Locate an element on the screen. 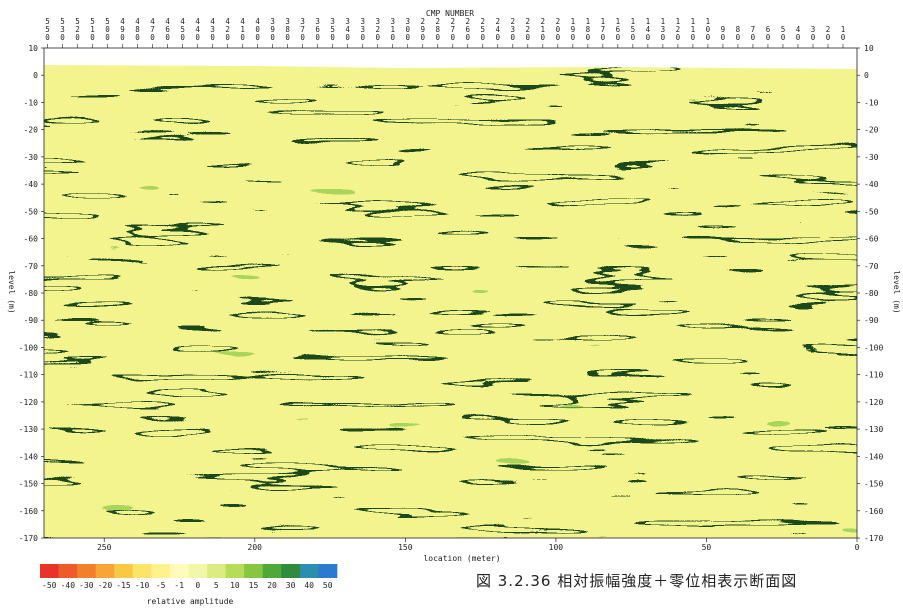 The image size is (903, 614). y-tick-label-right: 0 is located at coordinates (866, 75).